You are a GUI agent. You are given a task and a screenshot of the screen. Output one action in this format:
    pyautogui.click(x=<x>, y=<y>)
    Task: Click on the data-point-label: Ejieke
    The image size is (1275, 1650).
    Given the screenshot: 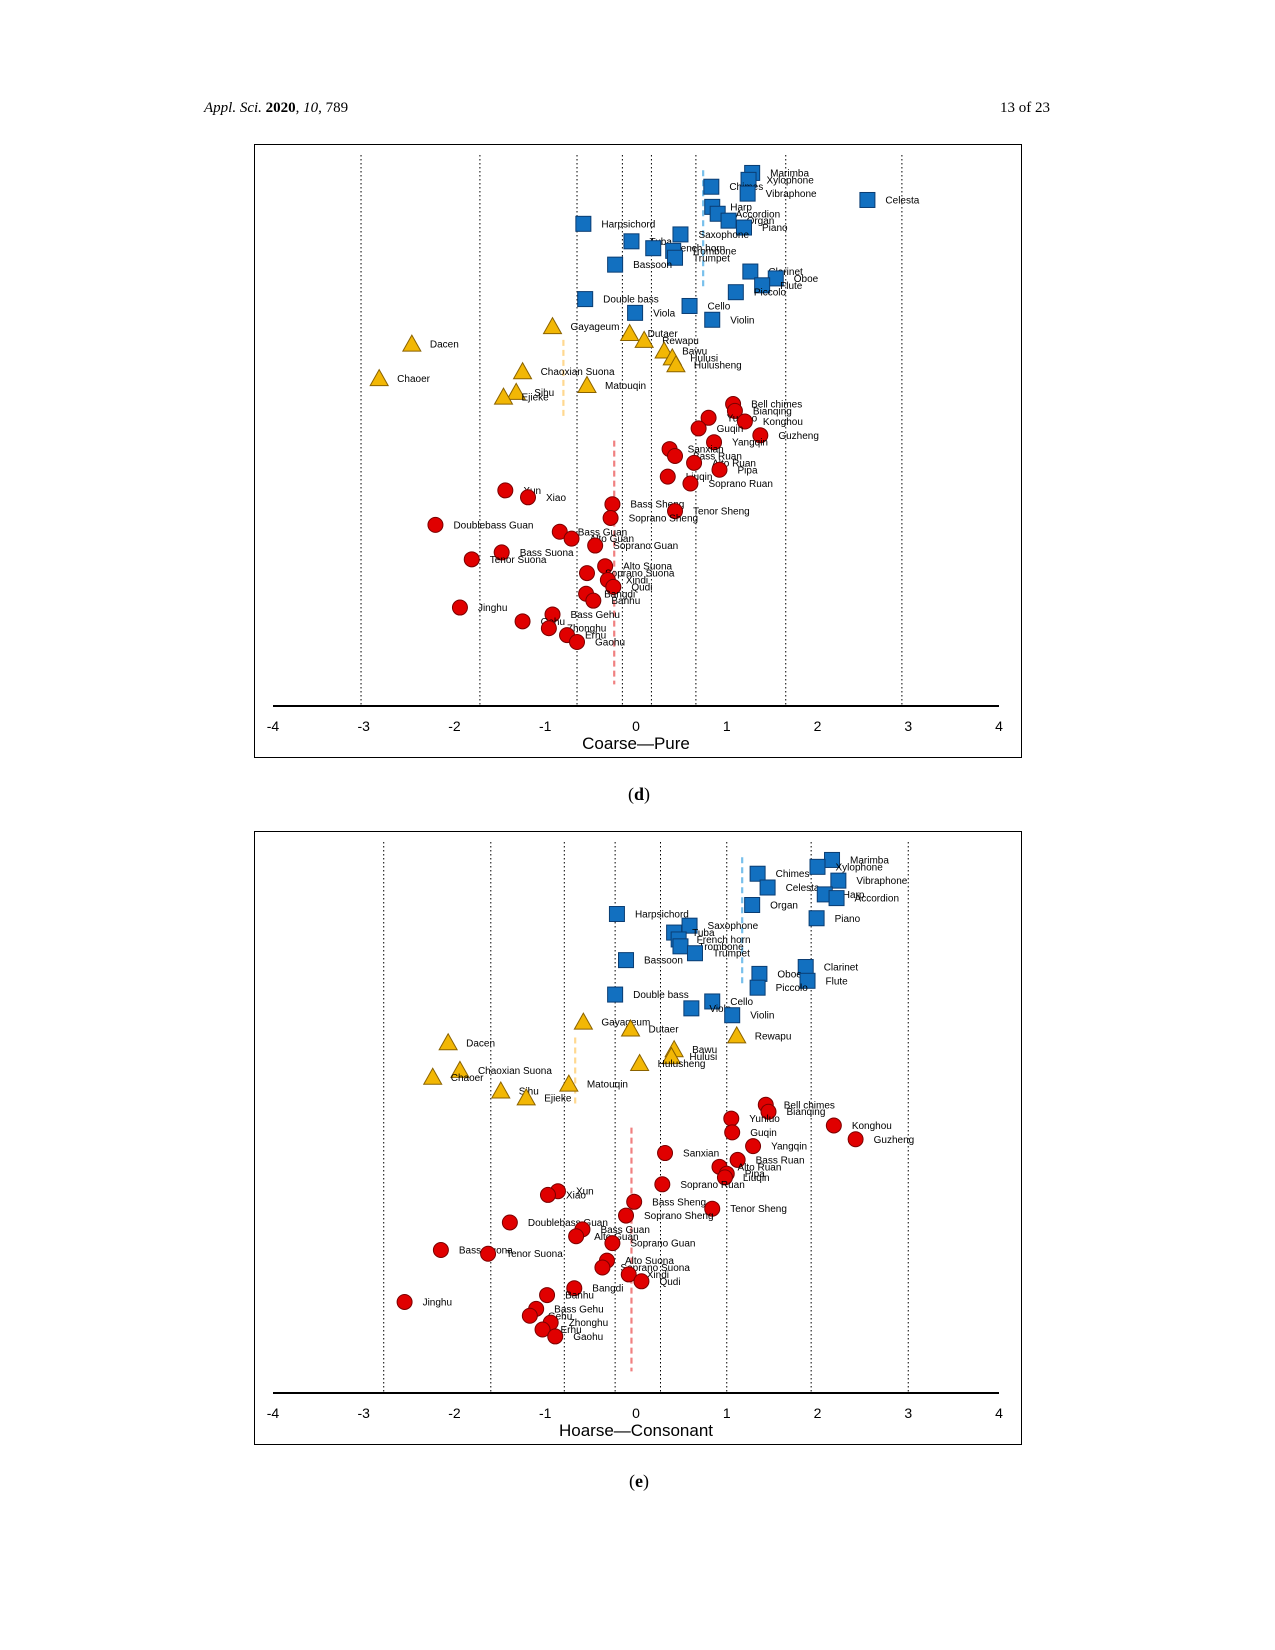 What is the action you would take?
    pyautogui.click(x=536, y=398)
    